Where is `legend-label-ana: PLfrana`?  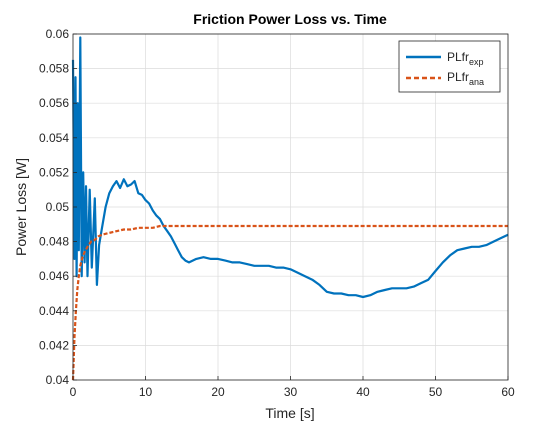 legend-label-ana: PLfrana is located at coordinates (465, 78).